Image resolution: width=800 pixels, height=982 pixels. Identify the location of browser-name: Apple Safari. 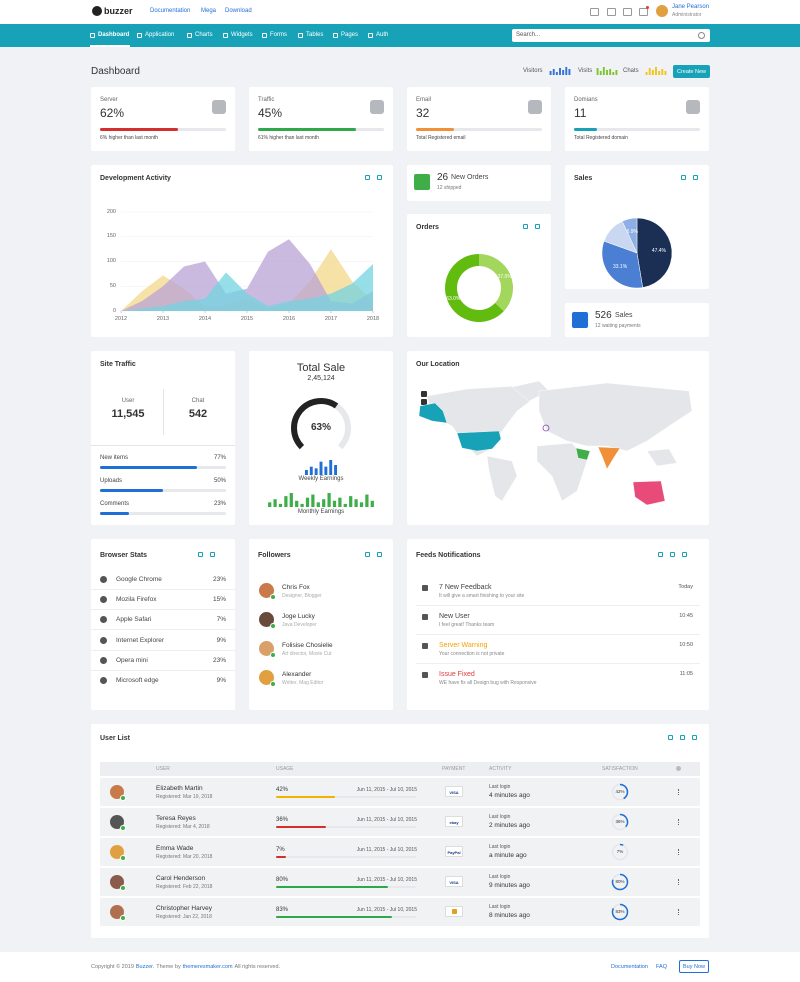
(134, 620).